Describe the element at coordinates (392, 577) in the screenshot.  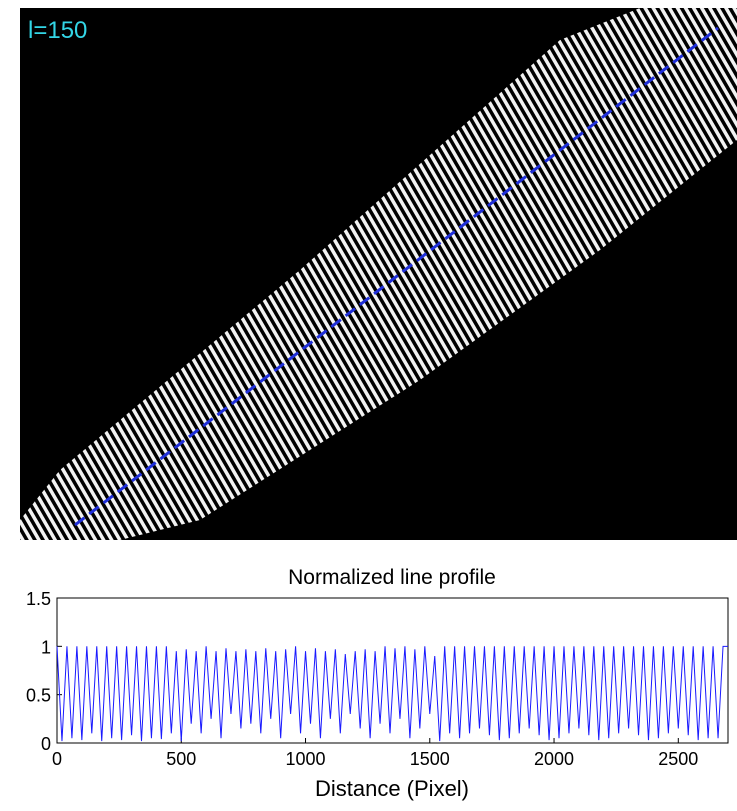
I see `chart-title: Normalized line profile` at that location.